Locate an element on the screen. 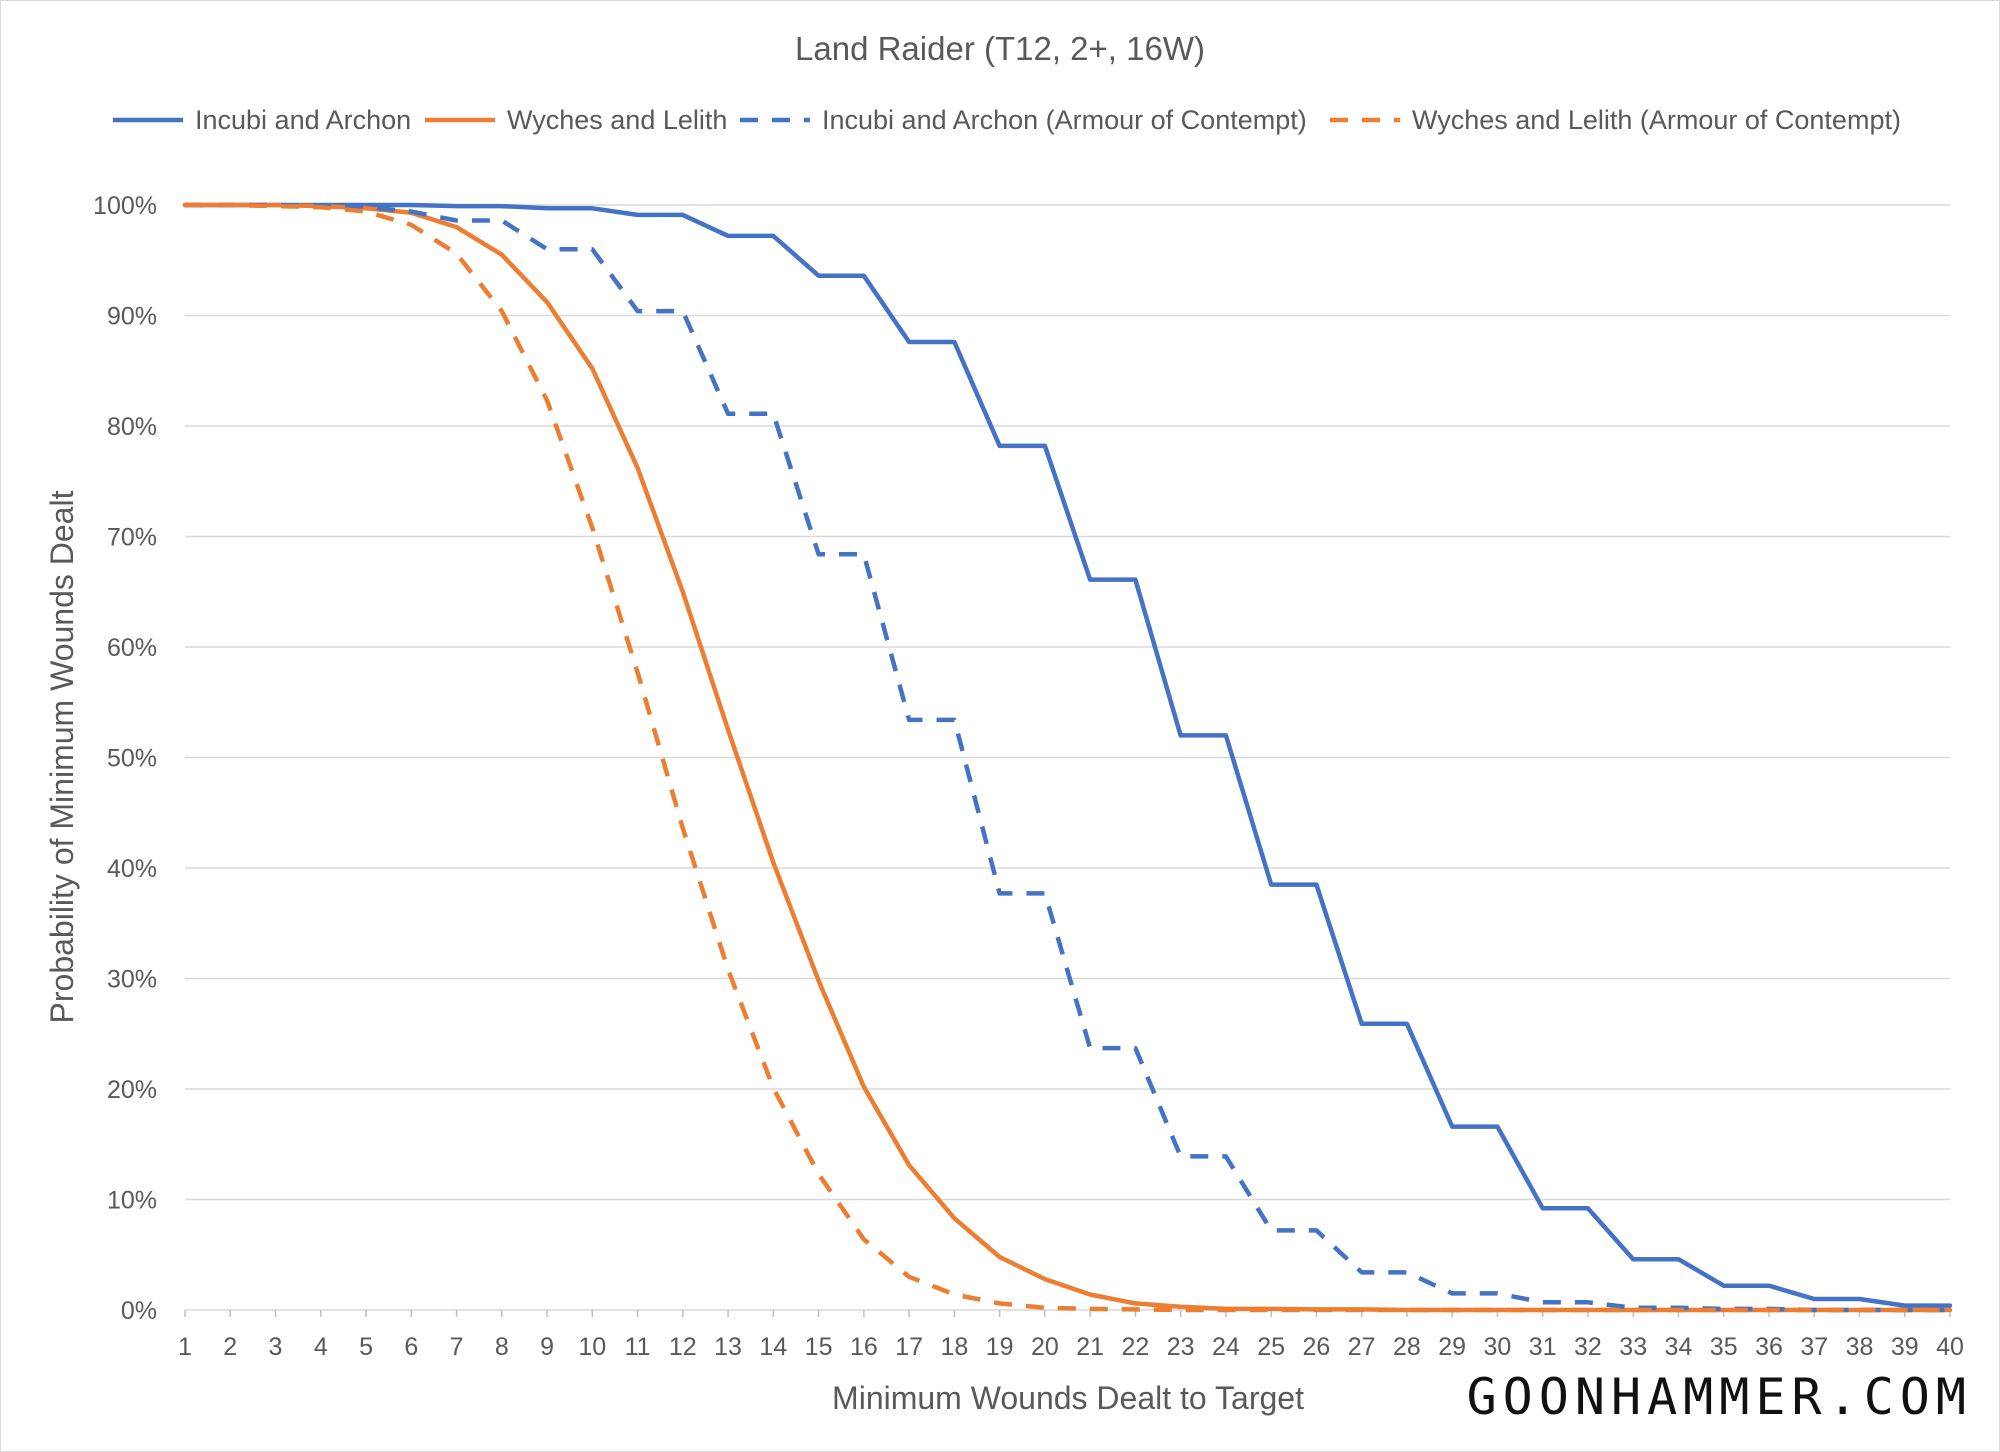 This screenshot has width=2000, height=1452. y-tick-label: 100% is located at coordinates (125, 206).